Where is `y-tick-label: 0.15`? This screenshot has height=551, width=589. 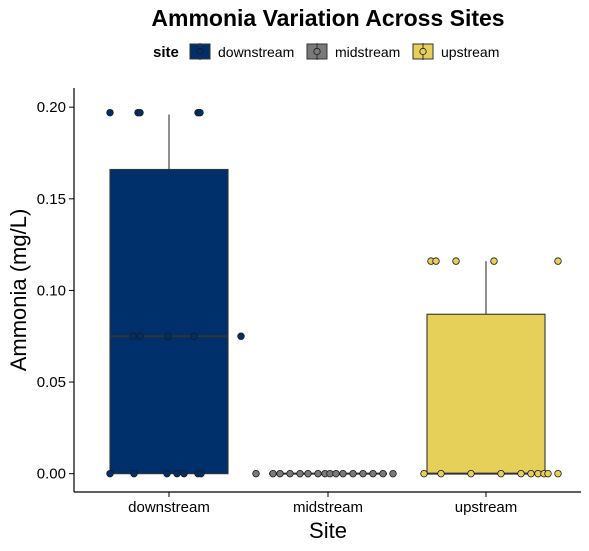
y-tick-label: 0.15 is located at coordinates (51, 199).